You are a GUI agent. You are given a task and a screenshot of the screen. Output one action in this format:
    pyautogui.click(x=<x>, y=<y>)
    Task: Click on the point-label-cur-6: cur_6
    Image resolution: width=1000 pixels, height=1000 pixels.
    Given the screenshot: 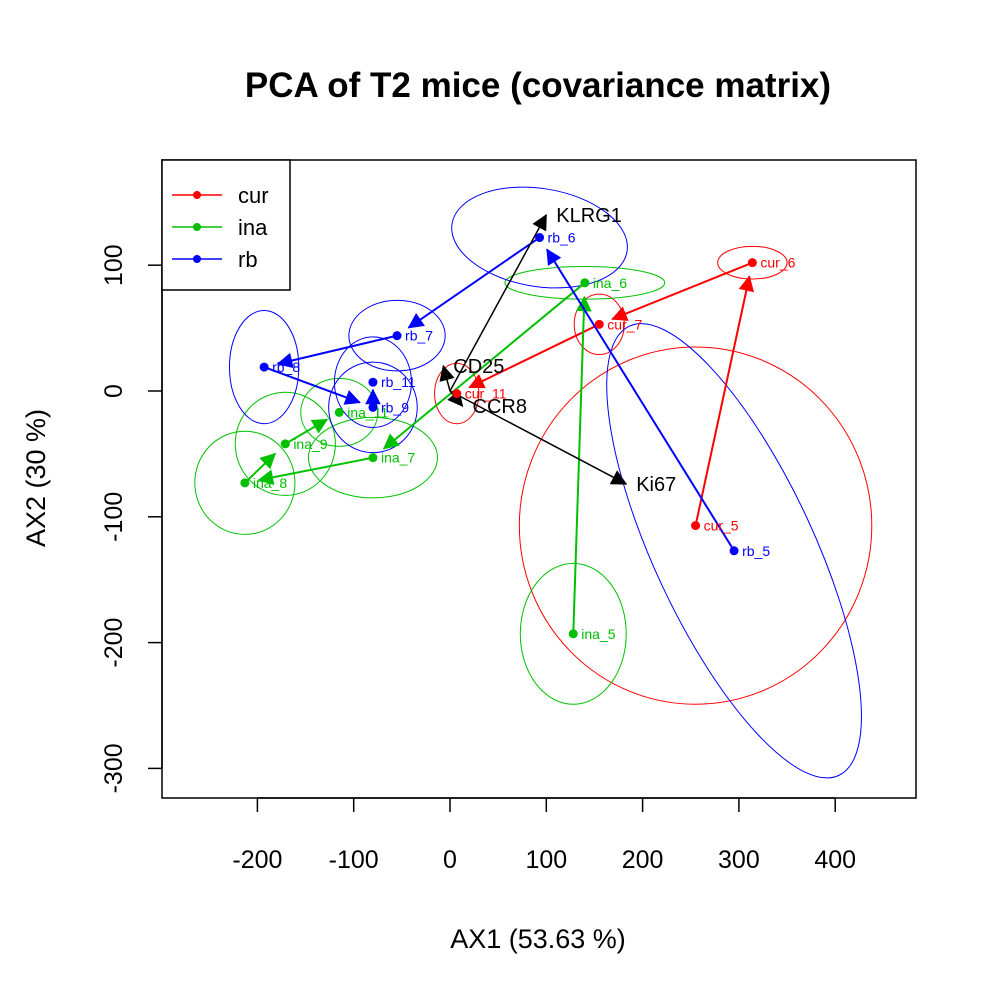 What is the action you would take?
    pyautogui.click(x=777, y=263)
    